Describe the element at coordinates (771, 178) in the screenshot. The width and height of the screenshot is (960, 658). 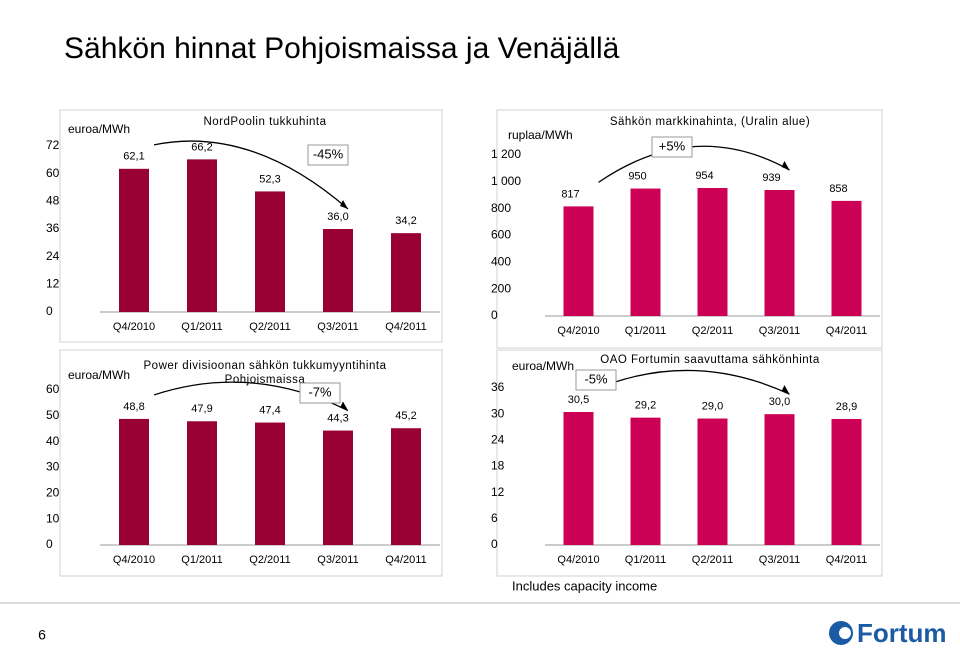
I see `value-label: 939` at that location.